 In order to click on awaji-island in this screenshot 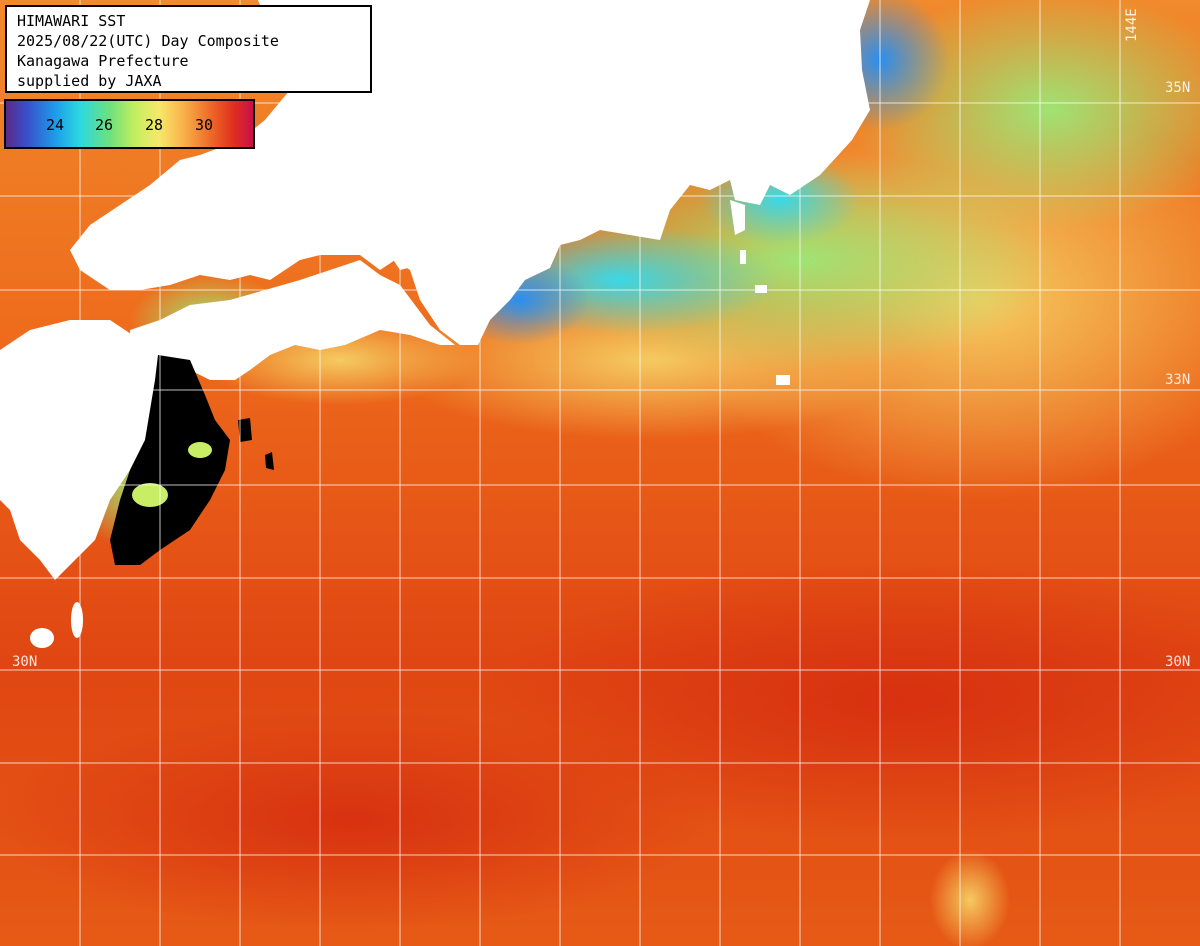, I will do `click(405, 250)`.